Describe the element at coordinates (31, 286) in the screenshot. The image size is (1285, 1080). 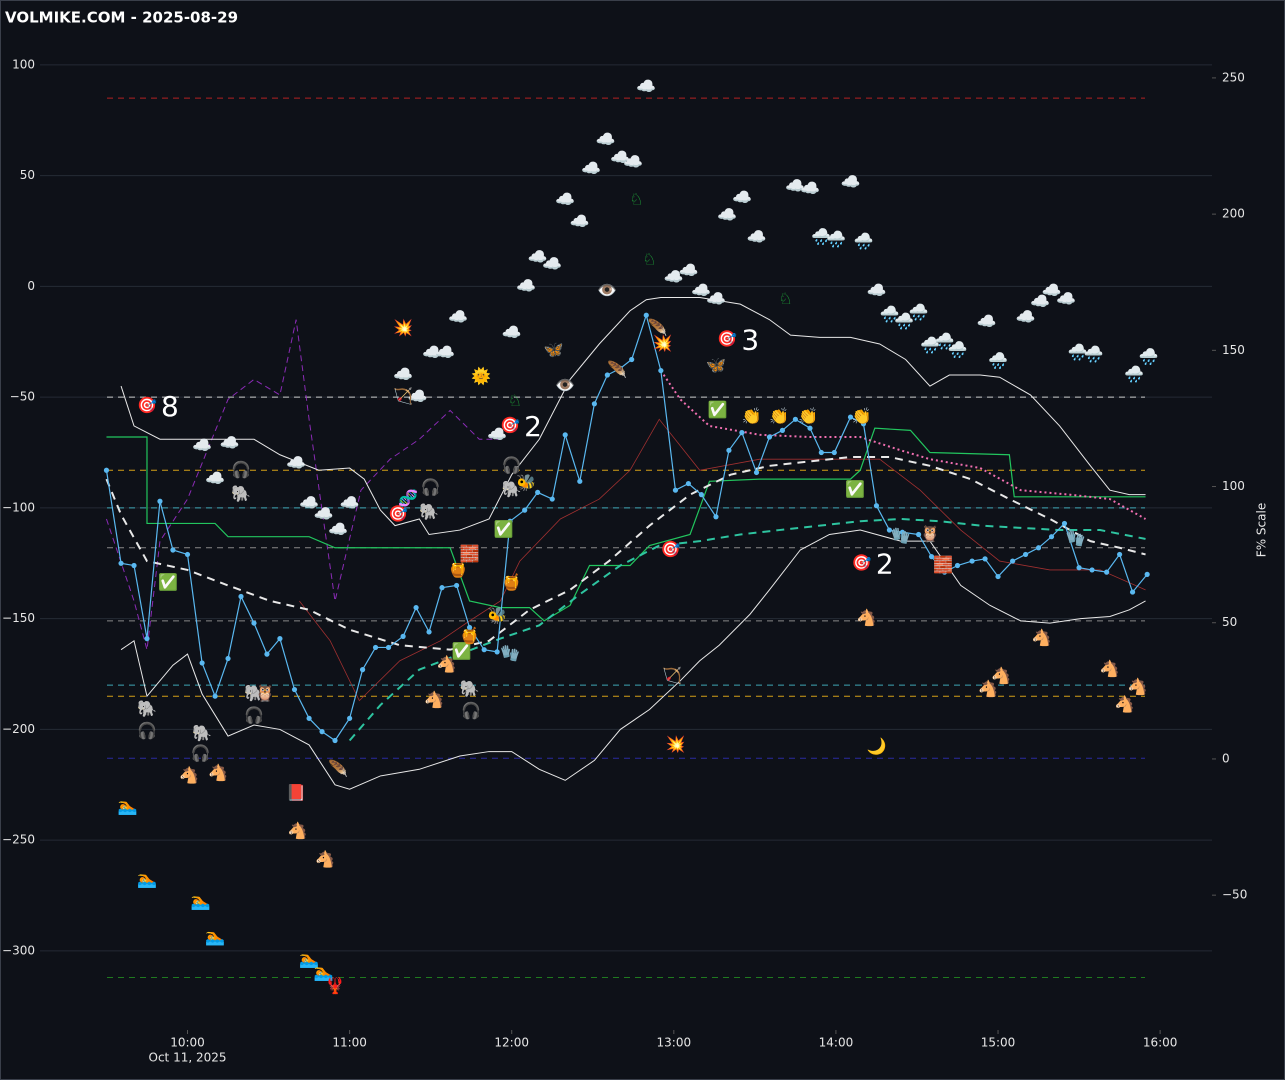
I see `y-tick-label: 0` at that location.